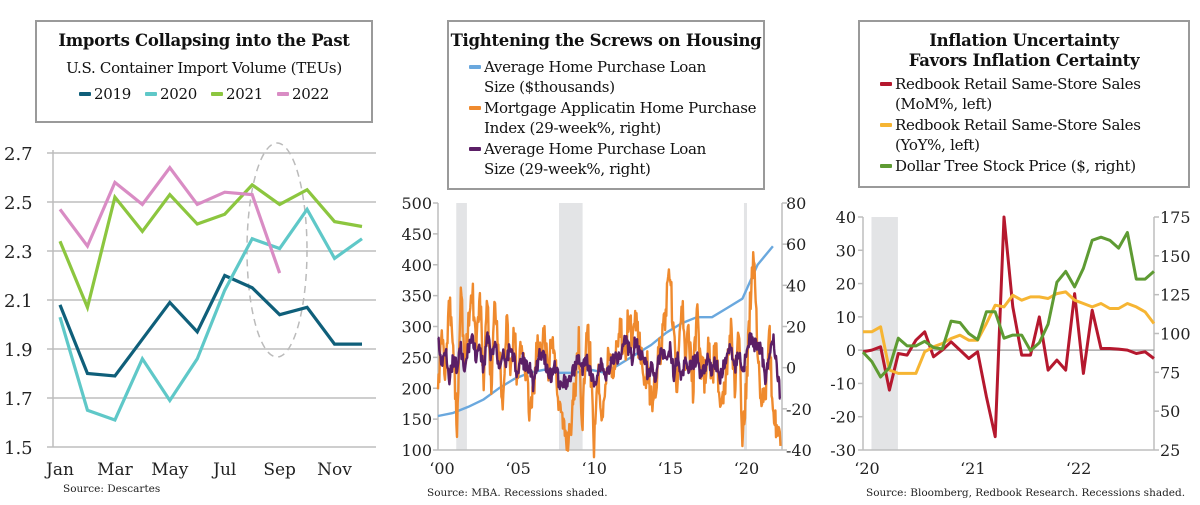  What do you see at coordinates (1170, 411) in the screenshot?
I see `right-y-tick-label: 50` at bounding box center [1170, 411].